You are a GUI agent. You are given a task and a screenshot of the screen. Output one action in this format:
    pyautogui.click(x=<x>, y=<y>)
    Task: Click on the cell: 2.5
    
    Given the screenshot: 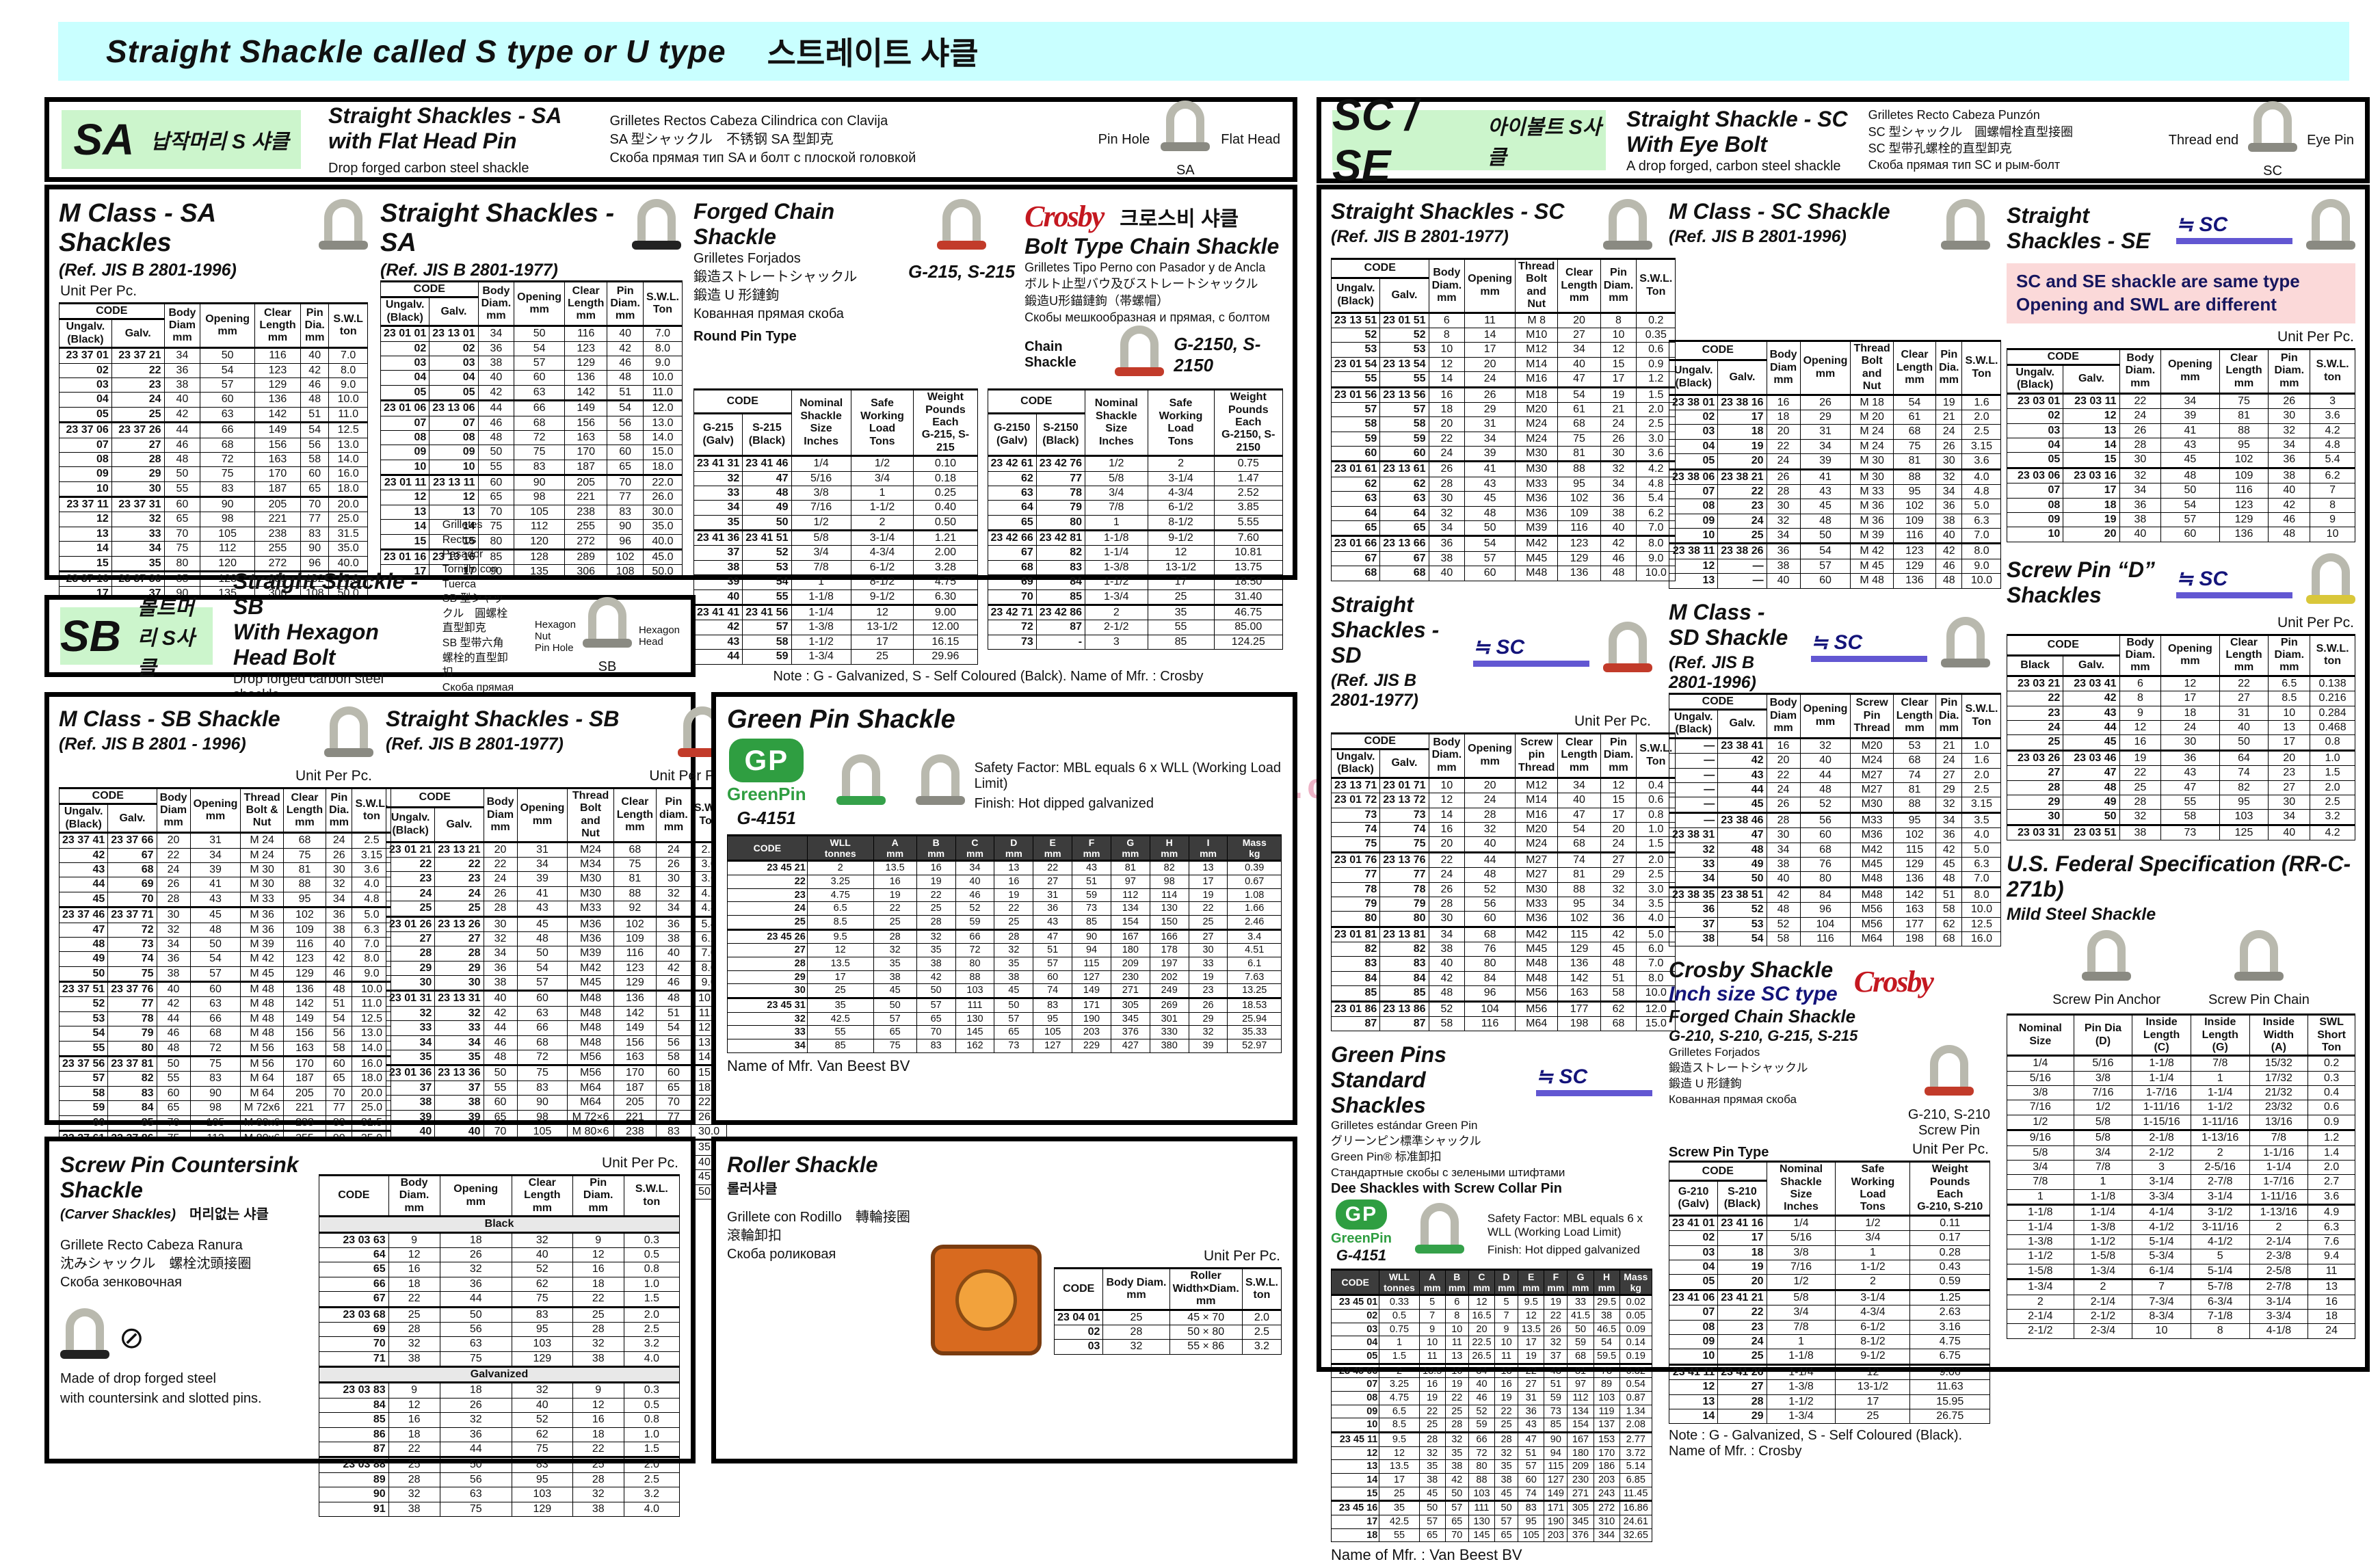 What is the action you would take?
    pyautogui.click(x=1981, y=790)
    